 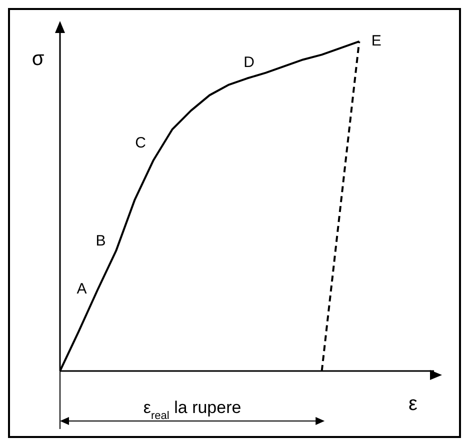 I want to click on annotation: B, so click(x=101, y=241).